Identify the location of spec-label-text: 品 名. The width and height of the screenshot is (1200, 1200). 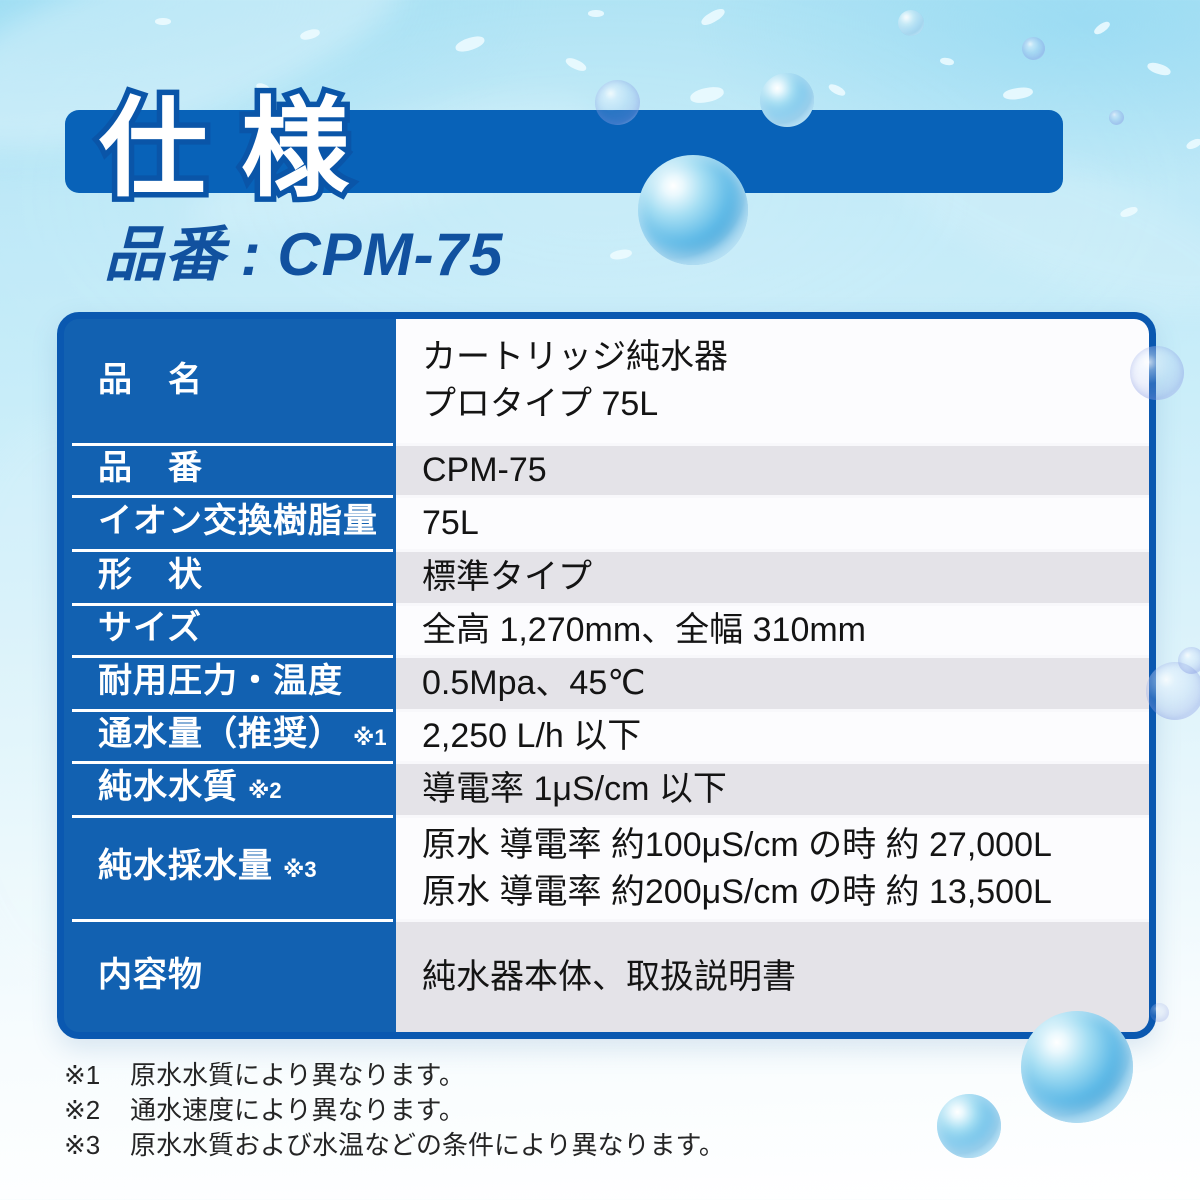
(150, 380).